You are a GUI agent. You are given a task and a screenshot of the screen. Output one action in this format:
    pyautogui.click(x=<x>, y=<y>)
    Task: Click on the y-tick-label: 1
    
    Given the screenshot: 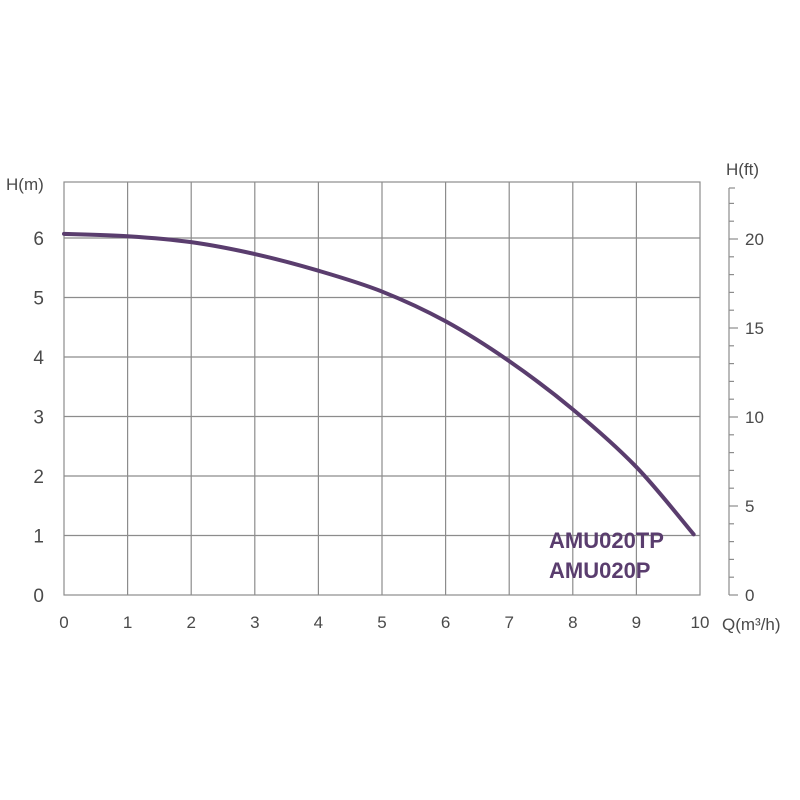 What is the action you would take?
    pyautogui.click(x=38, y=537)
    